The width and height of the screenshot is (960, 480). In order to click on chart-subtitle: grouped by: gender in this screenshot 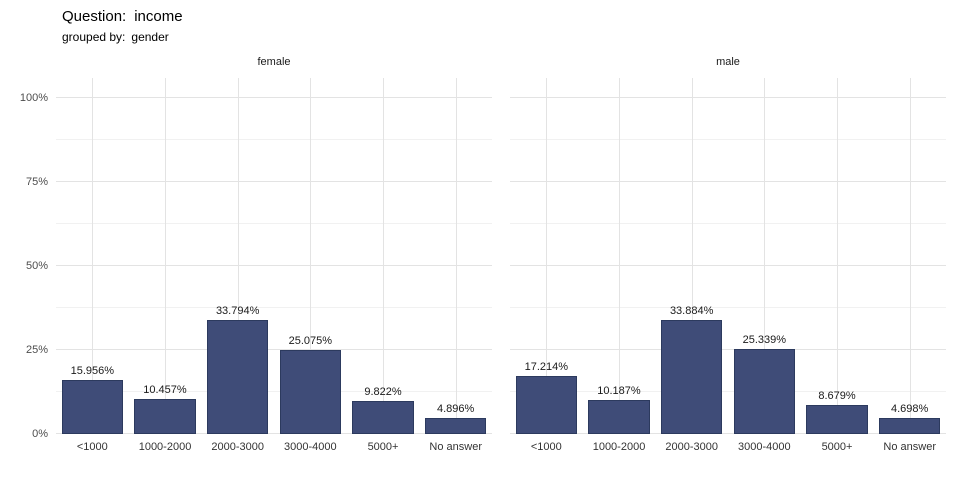, I will do `click(511, 37)`.